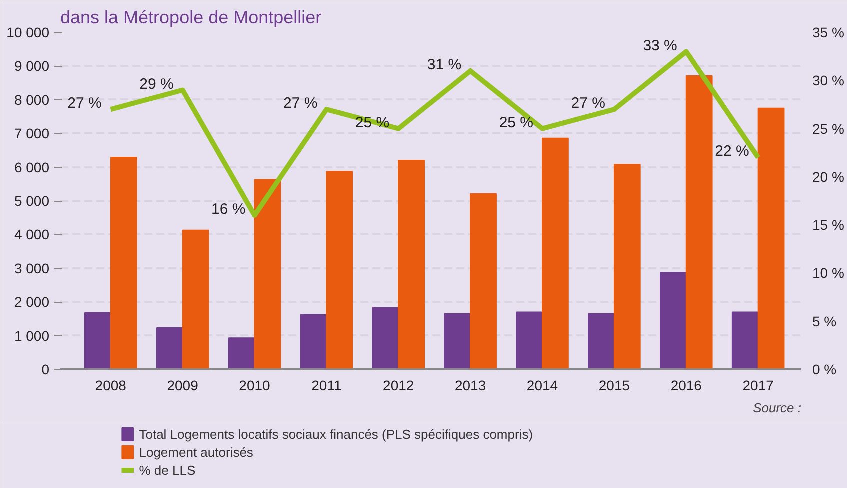 The height and width of the screenshot is (488, 847). I want to click on x-tick-label: 2013, so click(470, 386).